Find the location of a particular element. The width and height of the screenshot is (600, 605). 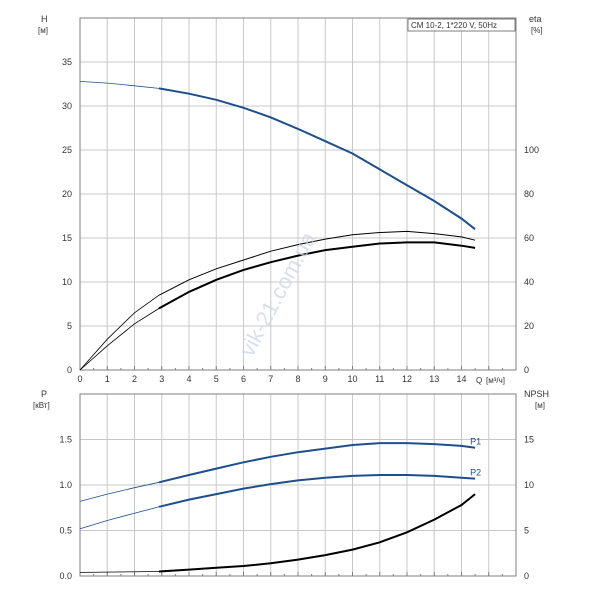

eta-tick-label-3: 60 is located at coordinates (529, 238).